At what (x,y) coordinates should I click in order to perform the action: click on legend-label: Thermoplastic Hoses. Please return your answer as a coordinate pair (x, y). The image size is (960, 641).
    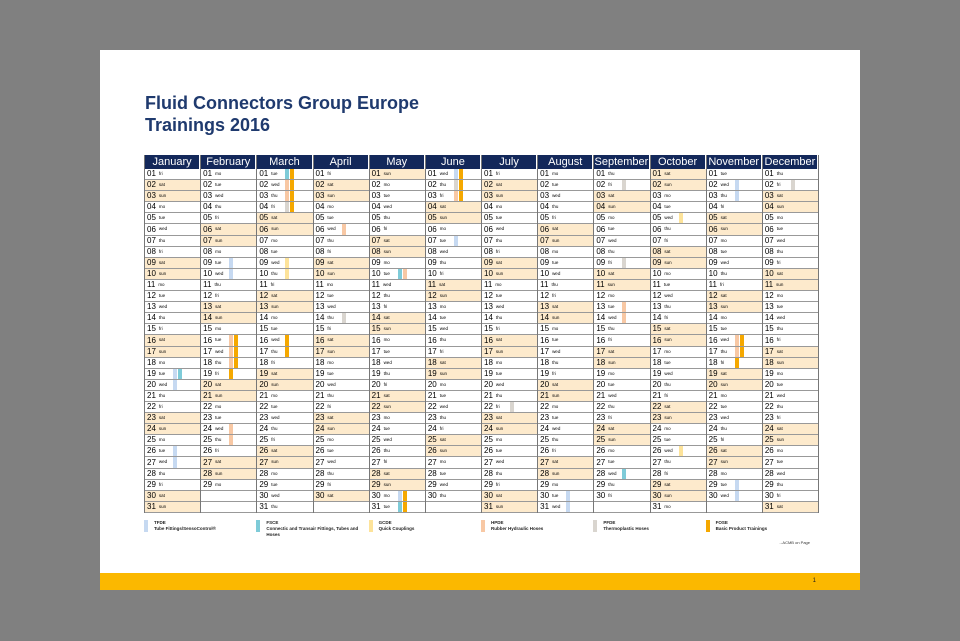
    Looking at the image, I should click on (626, 528).